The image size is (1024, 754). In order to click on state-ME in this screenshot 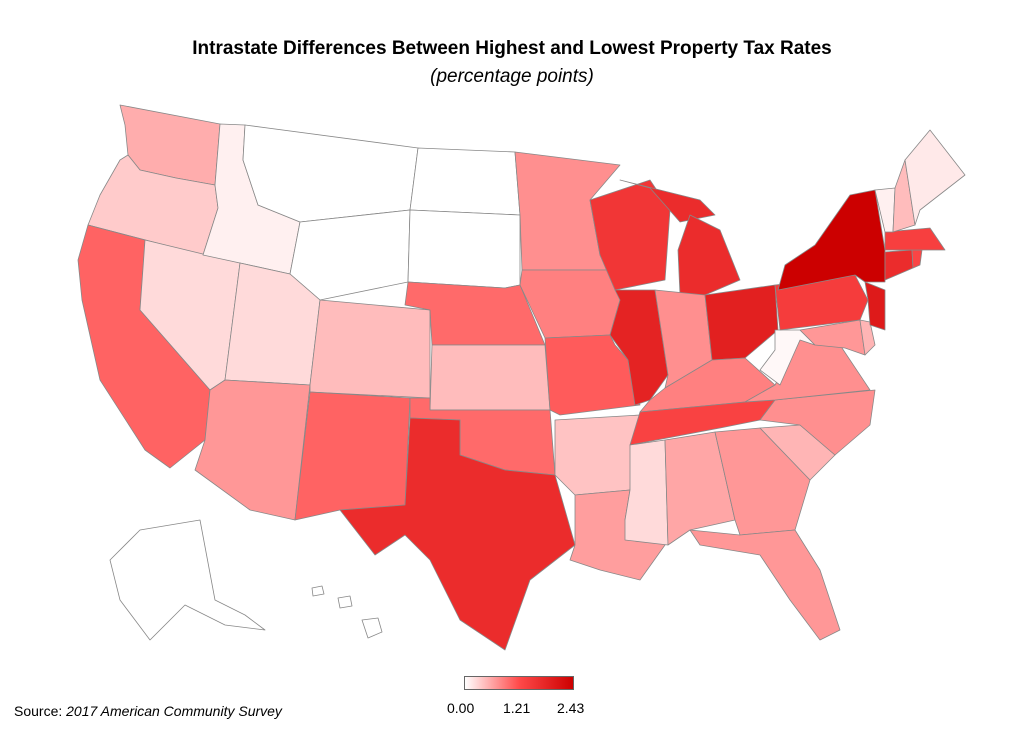, I will do `click(935, 177)`.